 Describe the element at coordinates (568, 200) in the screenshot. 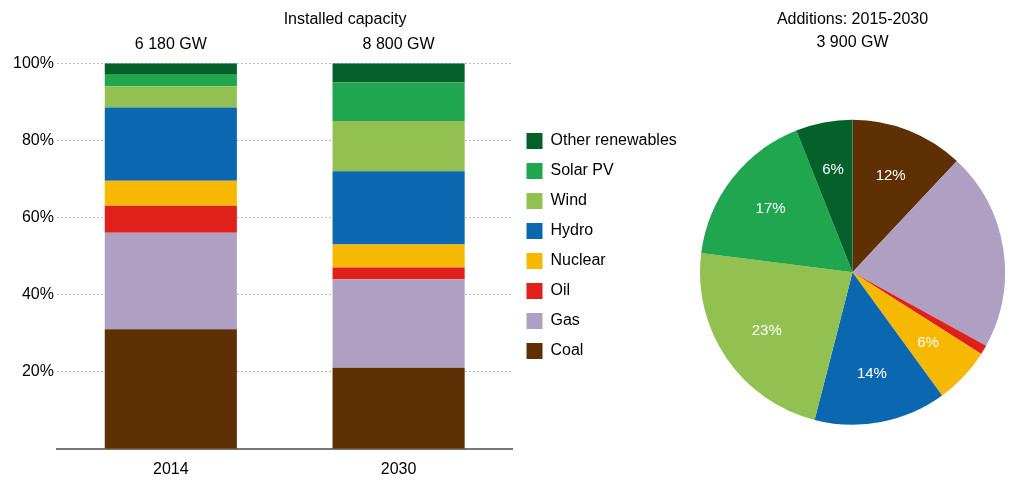

I see `legend-label: Wind` at that location.